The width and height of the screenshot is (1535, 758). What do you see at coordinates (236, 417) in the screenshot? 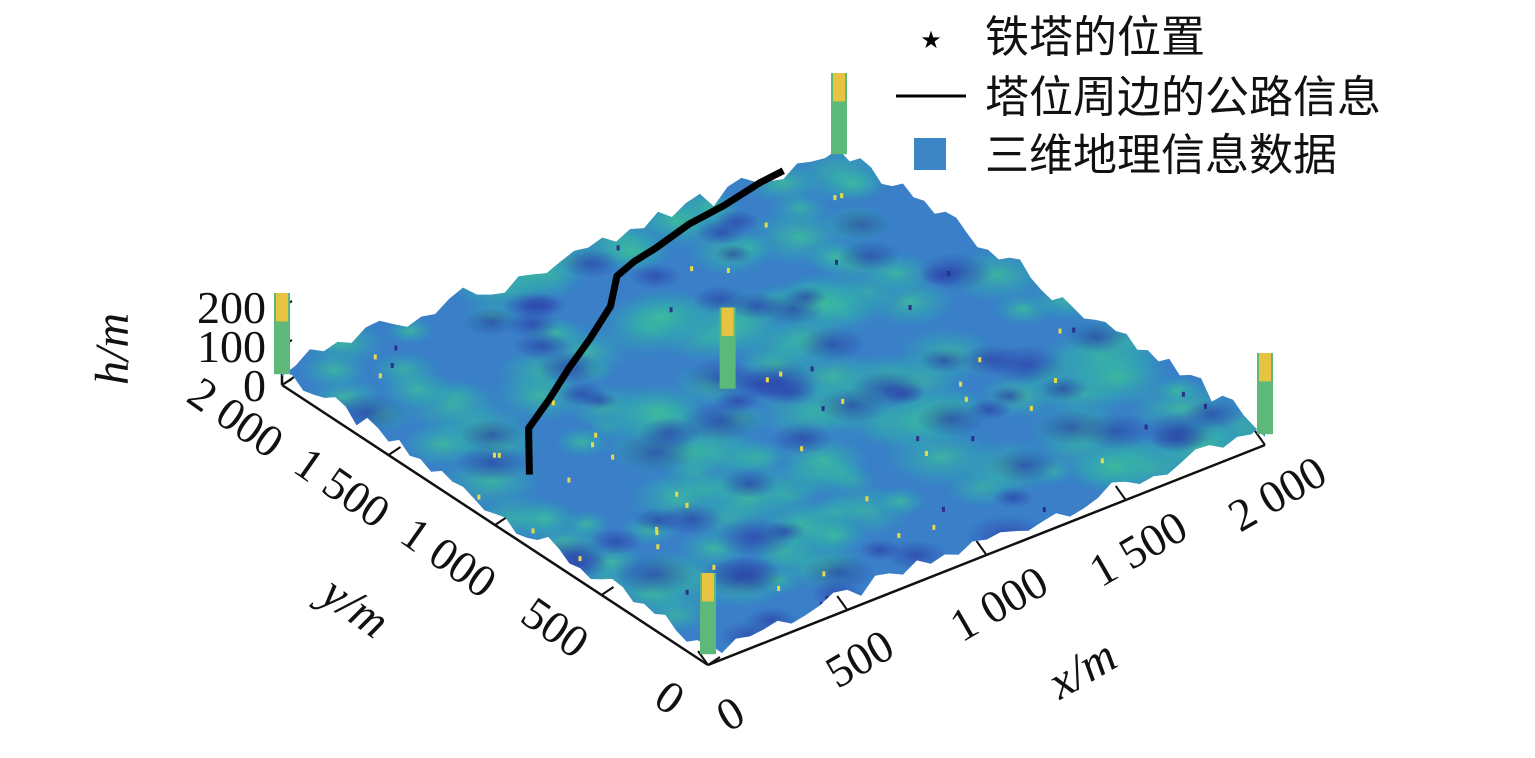
I see `y-tick-label: 2 000` at bounding box center [236, 417].